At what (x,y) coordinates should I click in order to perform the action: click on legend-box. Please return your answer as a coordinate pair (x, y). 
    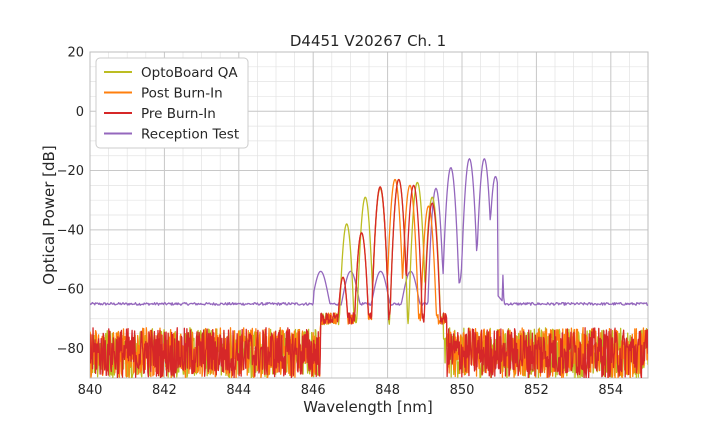
    Looking at the image, I should click on (172, 103).